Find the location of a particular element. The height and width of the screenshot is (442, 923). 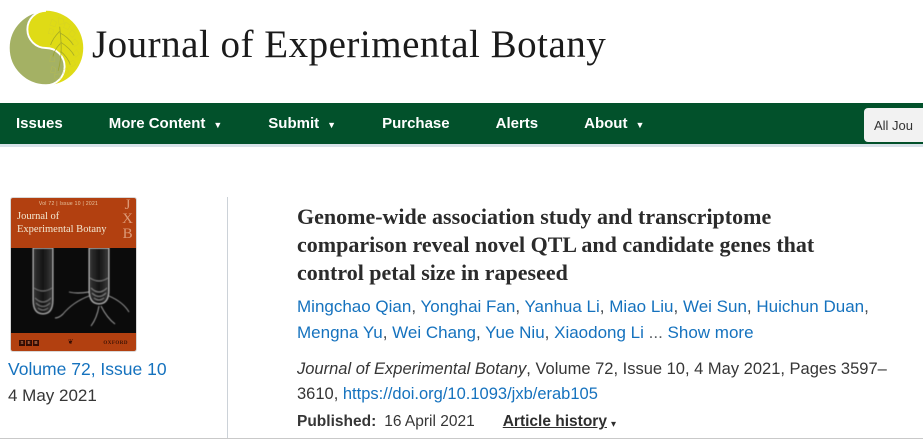

cover-volume-line: Vol 72 | Issue 10 | 2021 is located at coordinates (68, 204).